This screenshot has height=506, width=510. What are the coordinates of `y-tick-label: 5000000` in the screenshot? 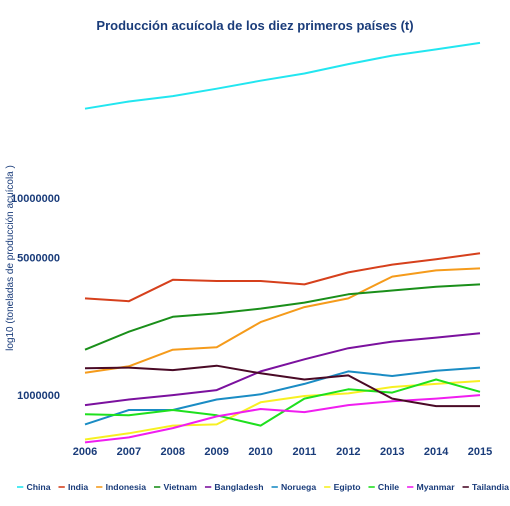 It's located at (38, 258).